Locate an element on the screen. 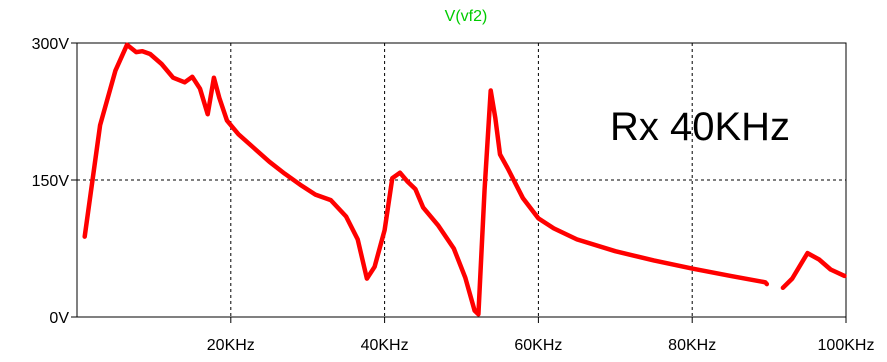 The image size is (887, 362). chart-title: V(vf2) is located at coordinates (466, 16).